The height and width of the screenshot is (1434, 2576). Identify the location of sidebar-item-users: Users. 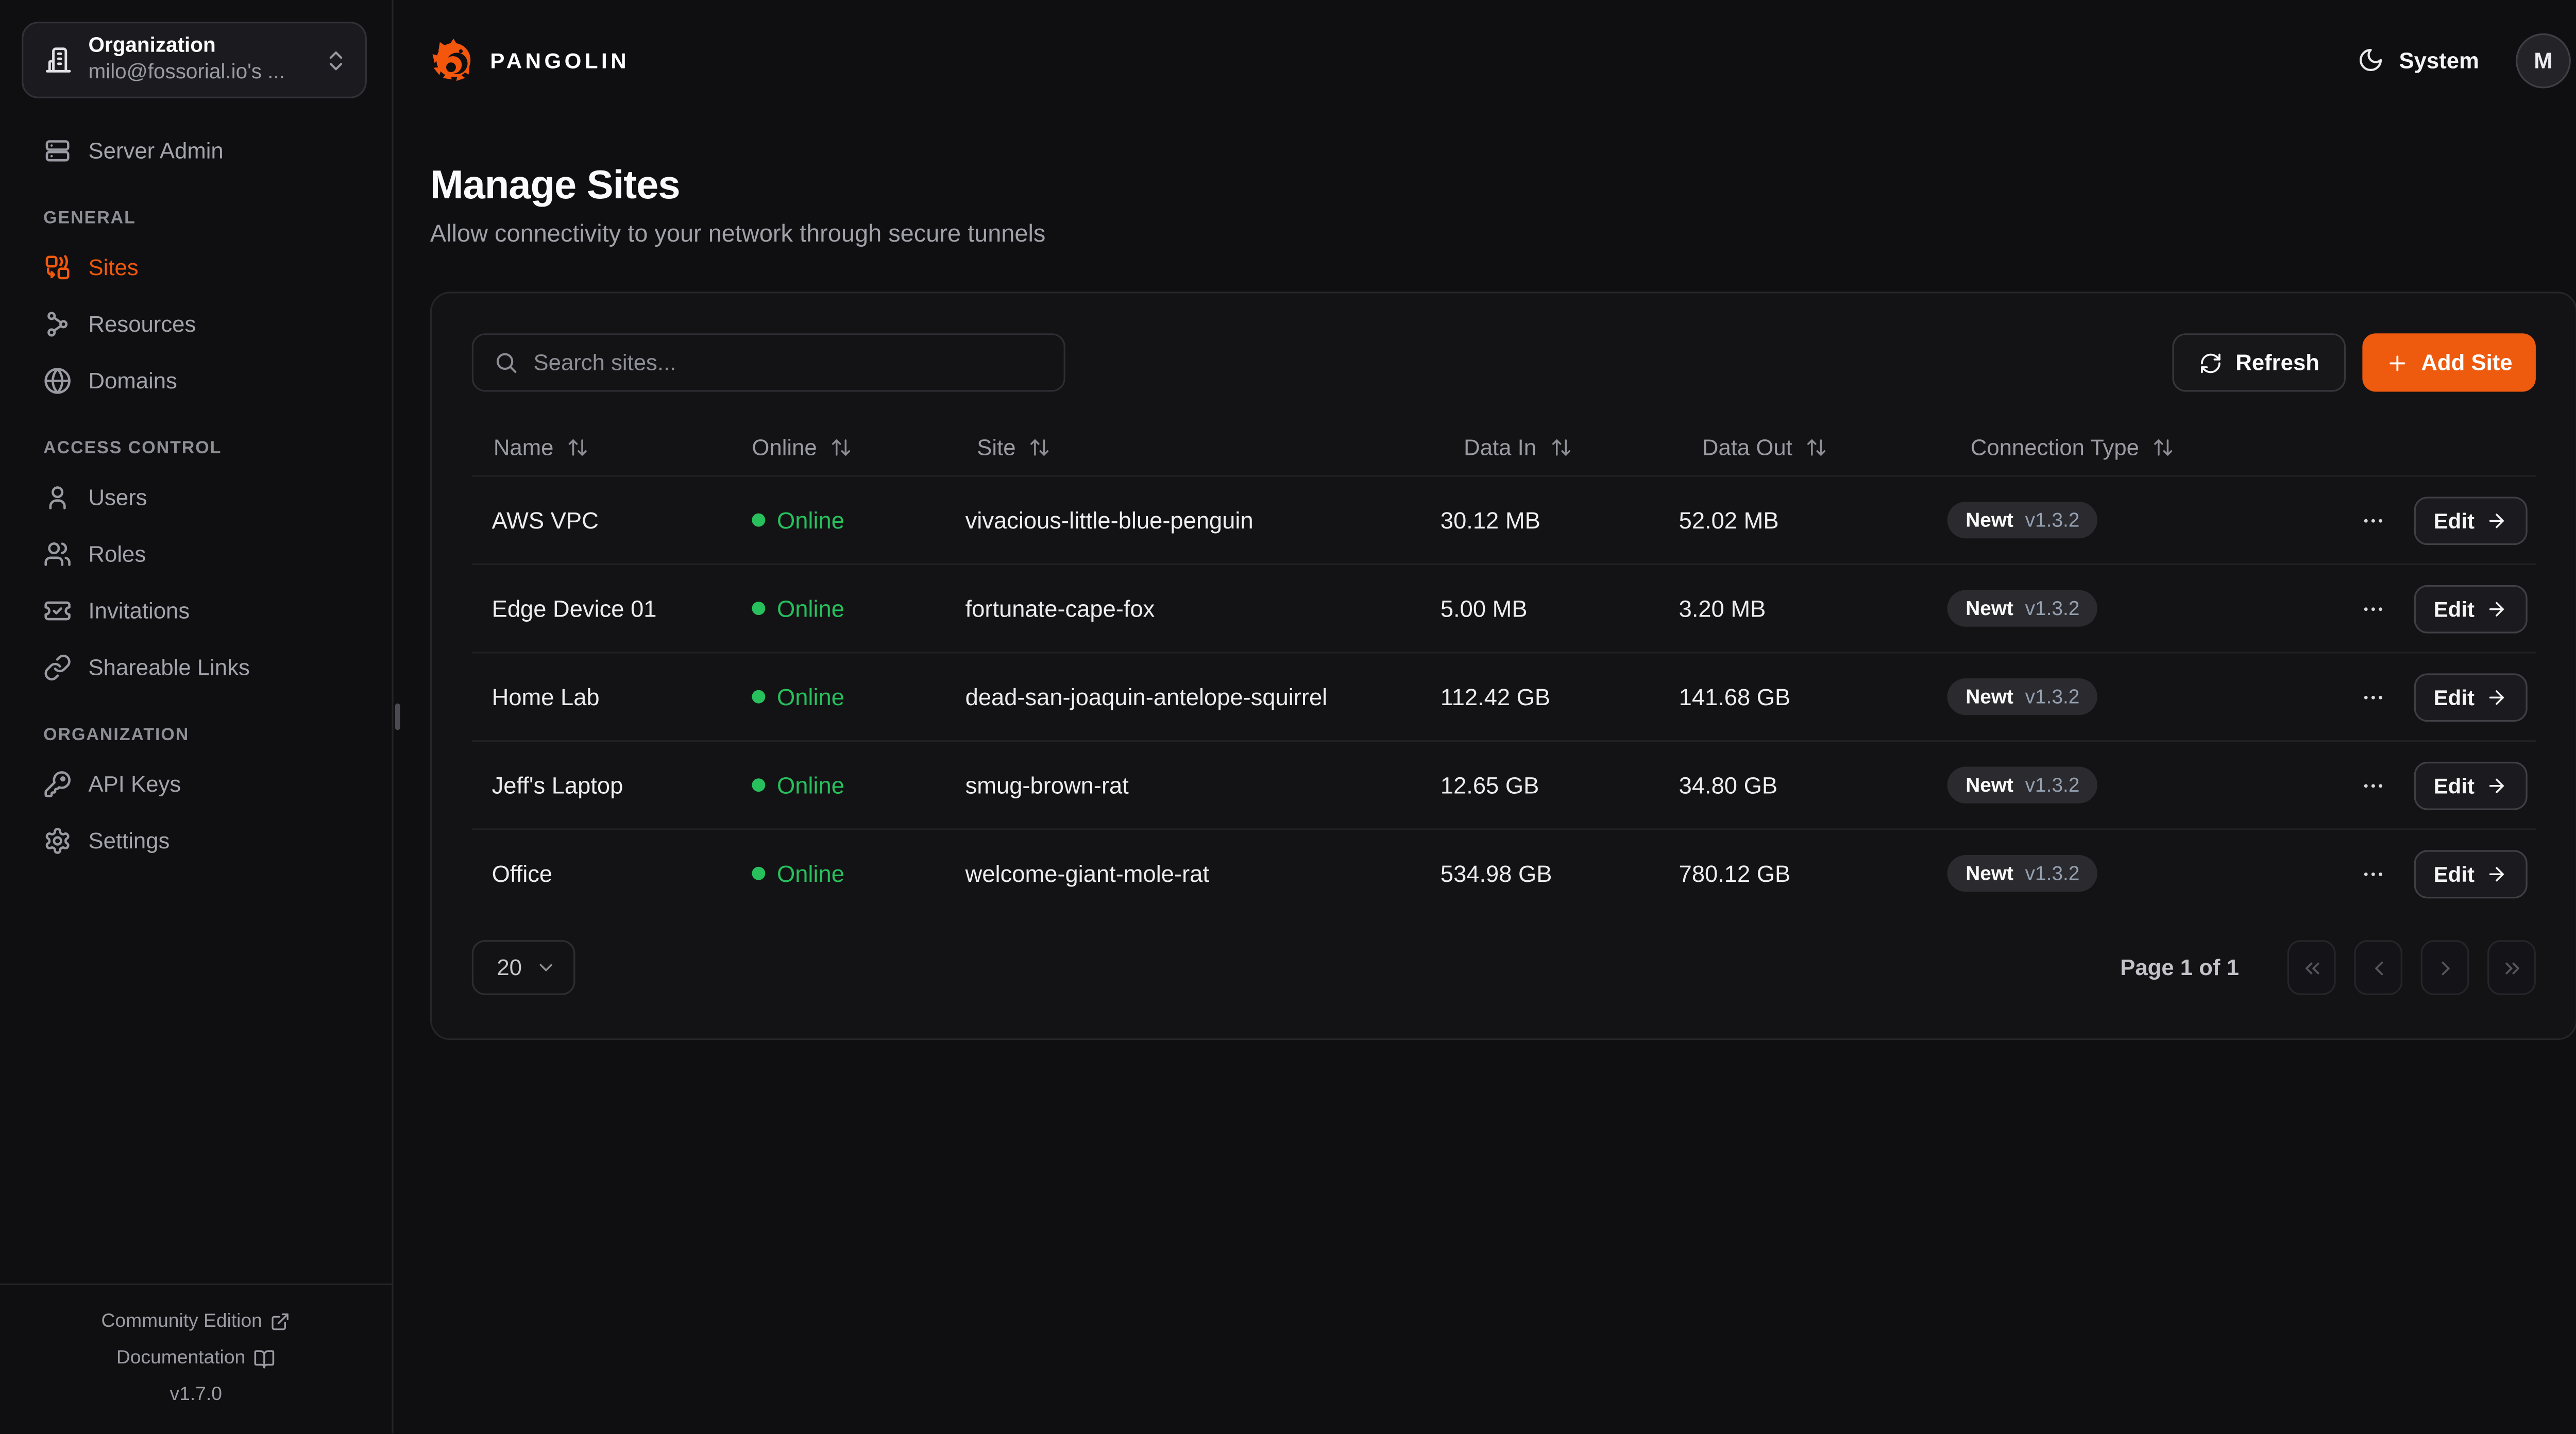
(196, 497).